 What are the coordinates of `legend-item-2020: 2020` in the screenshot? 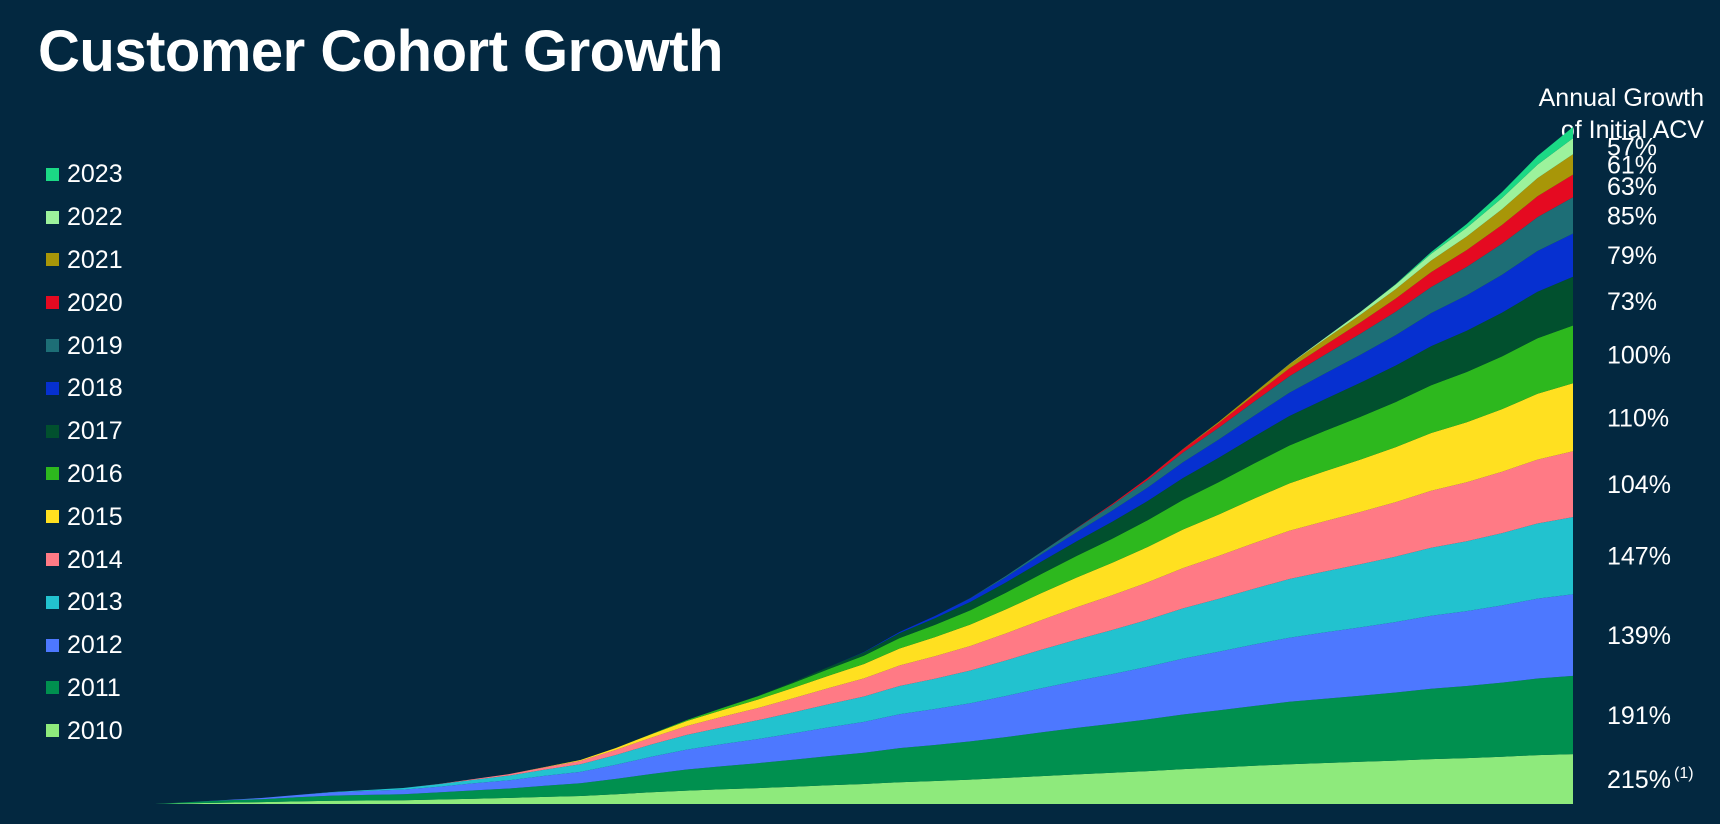 It's located at (84, 302).